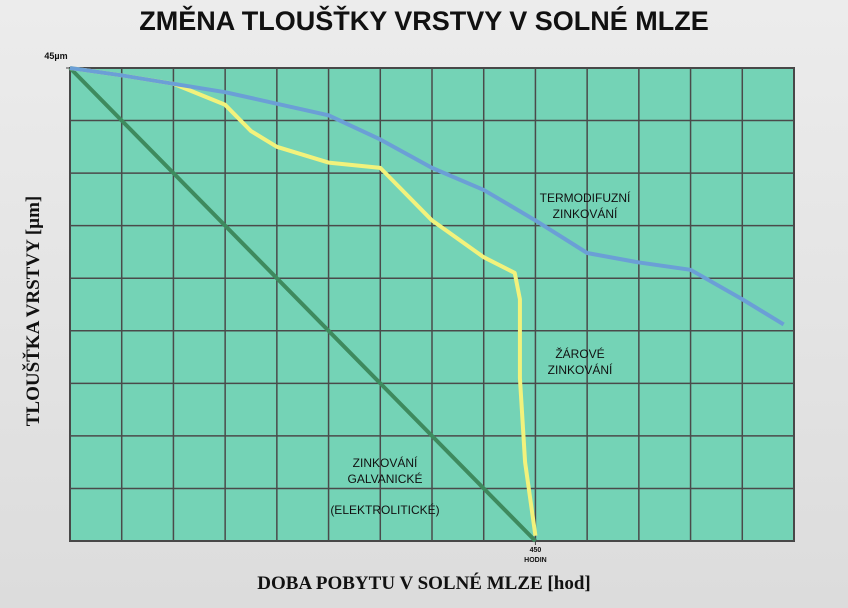 The image size is (848, 608). What do you see at coordinates (385, 471) in the screenshot?
I see `series-label: ZINKOVÁNÍ GALVANICKÉ` at bounding box center [385, 471].